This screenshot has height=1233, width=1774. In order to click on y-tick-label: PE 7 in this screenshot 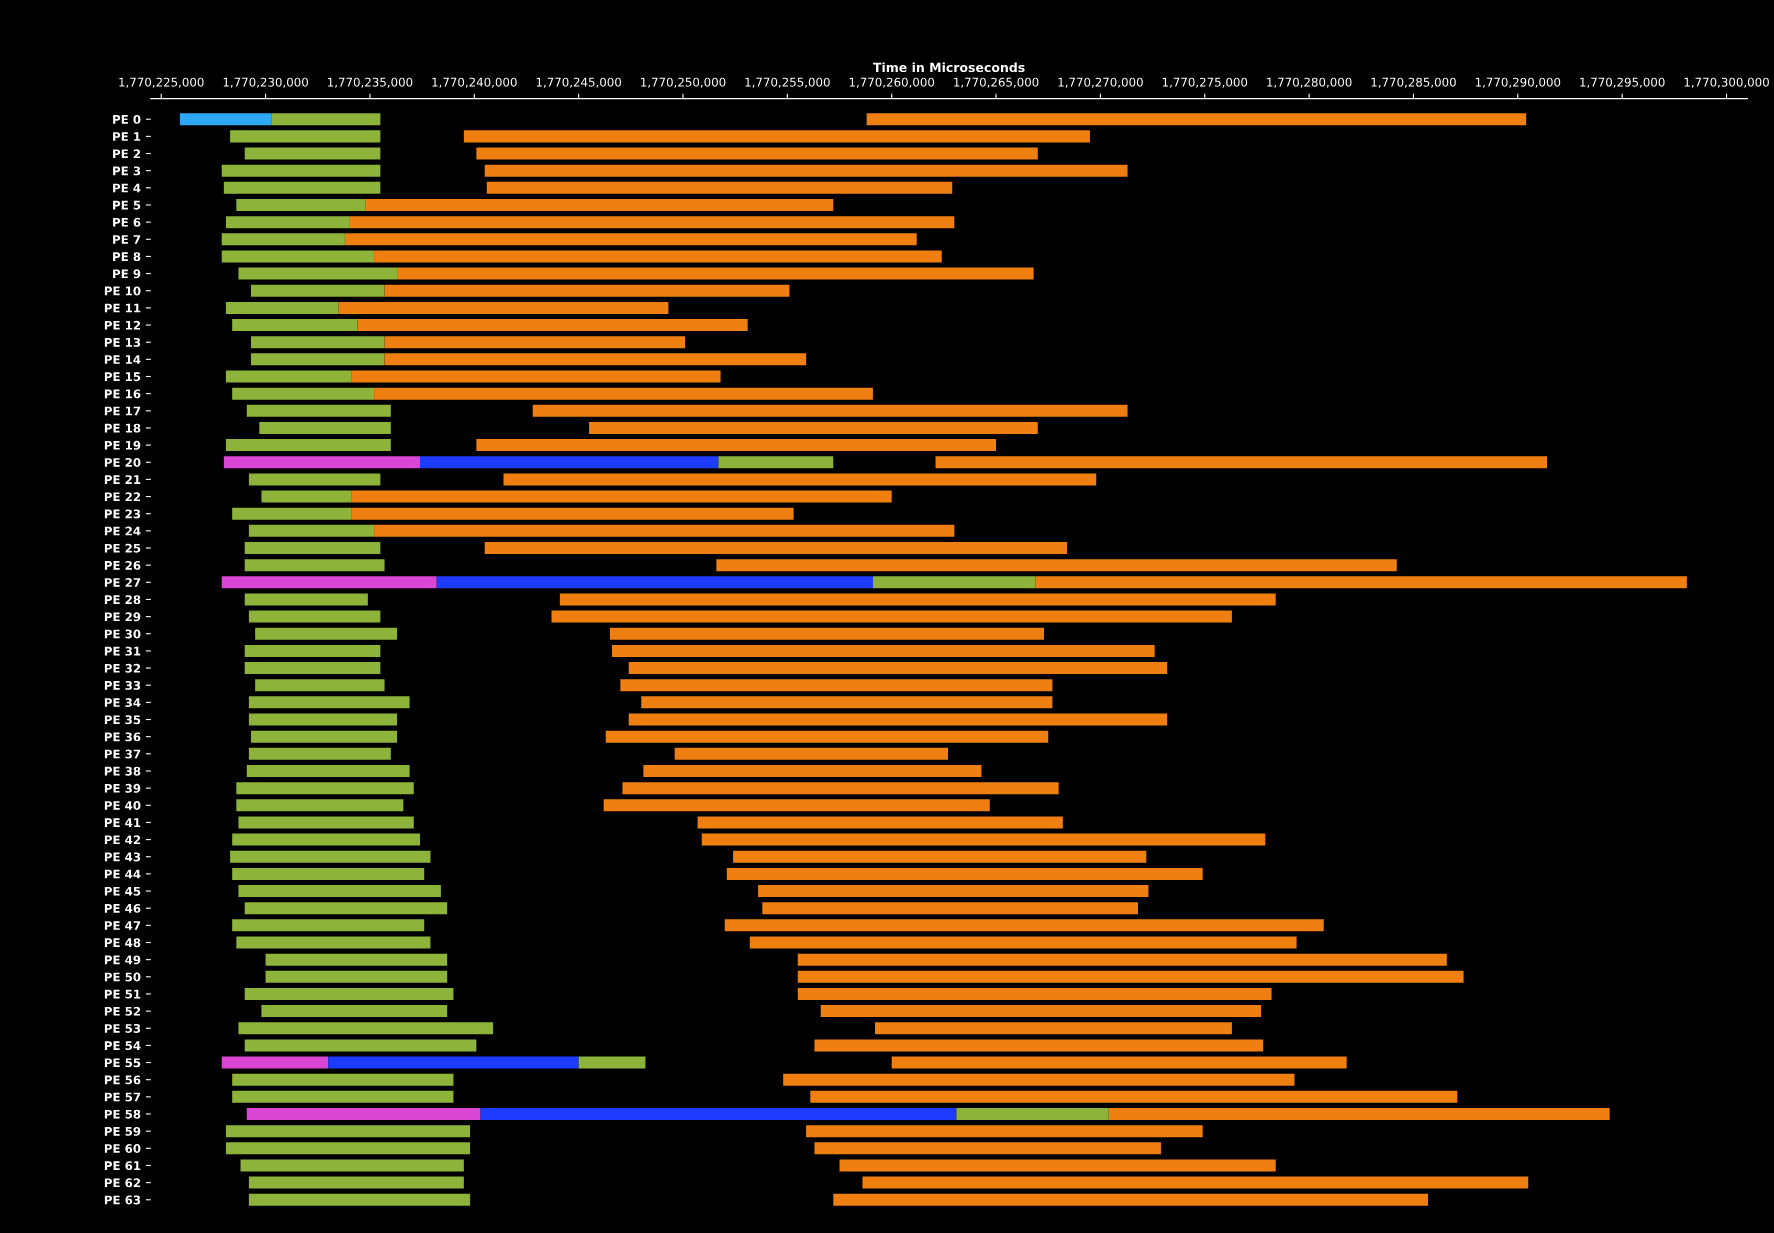, I will do `click(127, 239)`.